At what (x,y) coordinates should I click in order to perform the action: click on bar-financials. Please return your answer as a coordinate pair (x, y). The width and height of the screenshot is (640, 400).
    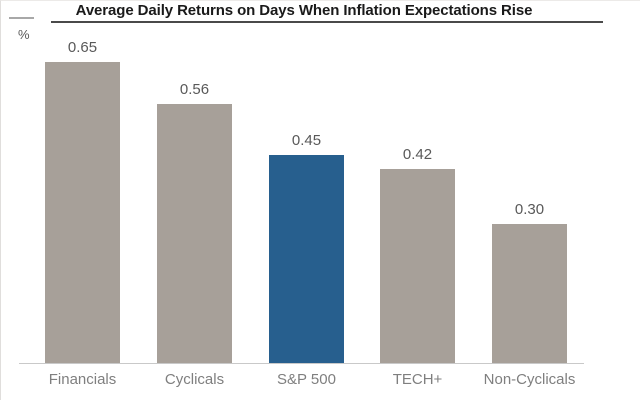
    Looking at the image, I should click on (82, 212).